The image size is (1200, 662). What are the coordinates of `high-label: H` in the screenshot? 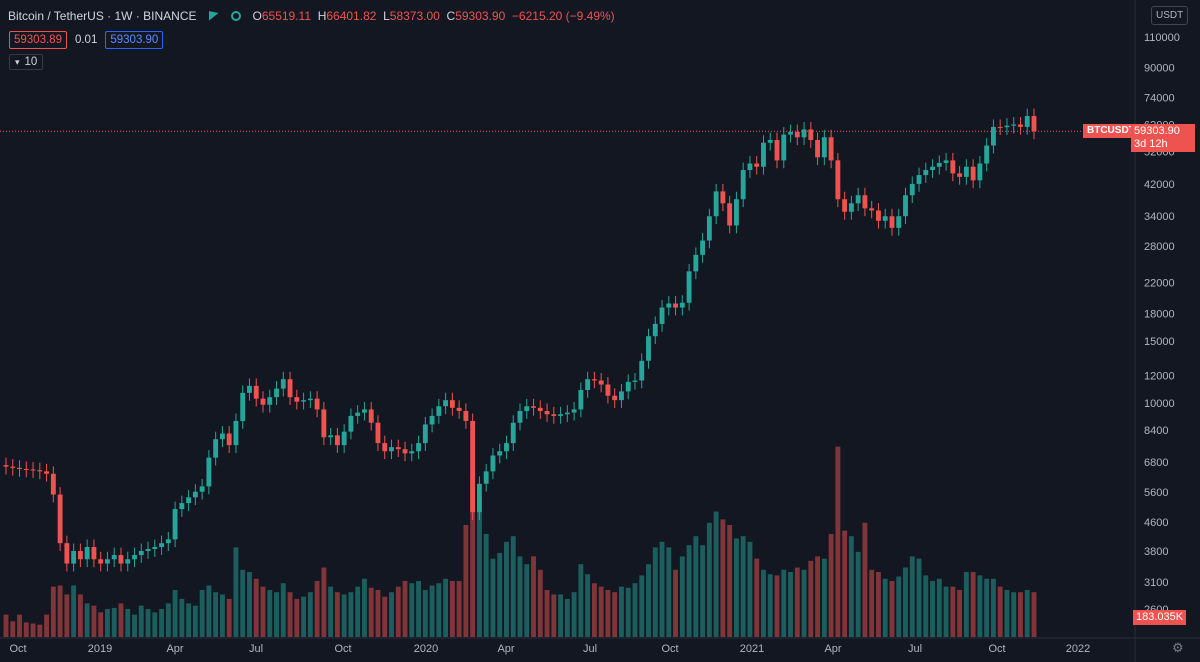 It's located at (322, 16).